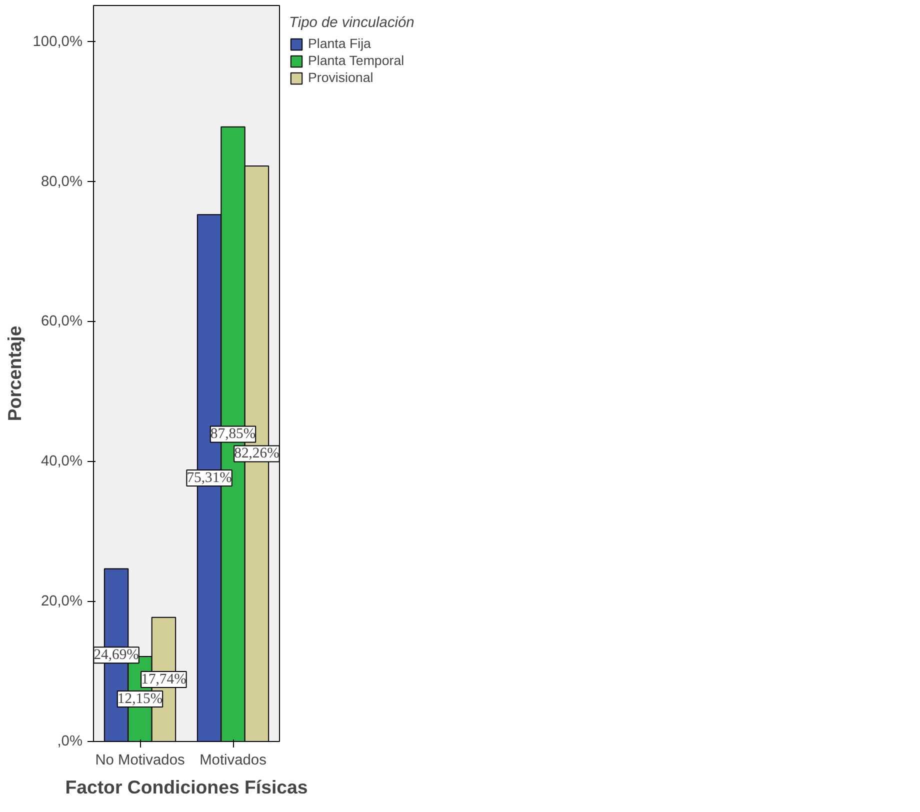 This screenshot has height=812, width=920. I want to click on y-tick-label: ,0%, so click(70, 742).